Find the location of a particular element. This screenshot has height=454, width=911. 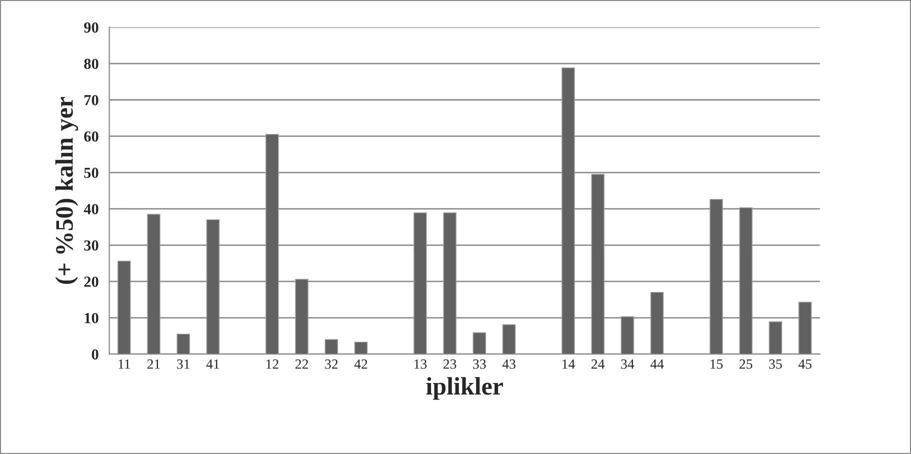

x-tick-label: 41 is located at coordinates (213, 364).